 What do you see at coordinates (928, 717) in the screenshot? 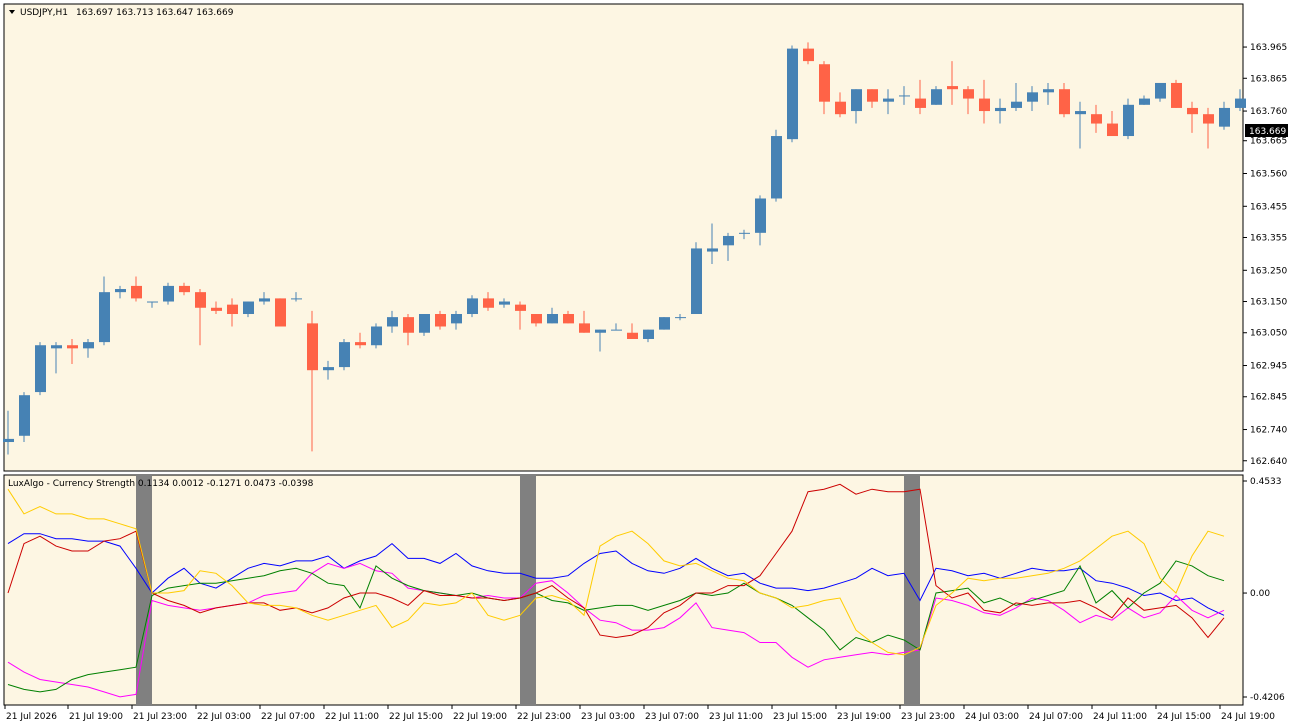
I see `time-tick-label: 23 Jul 23:00` at bounding box center [928, 717].